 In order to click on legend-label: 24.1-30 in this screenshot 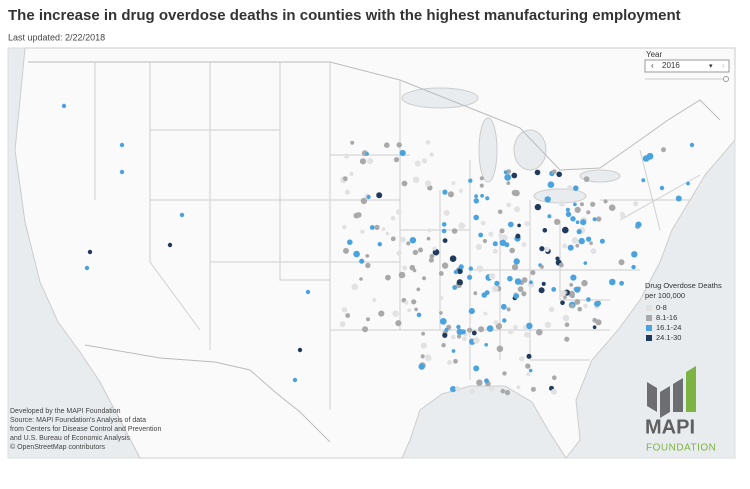, I will do `click(668, 337)`.